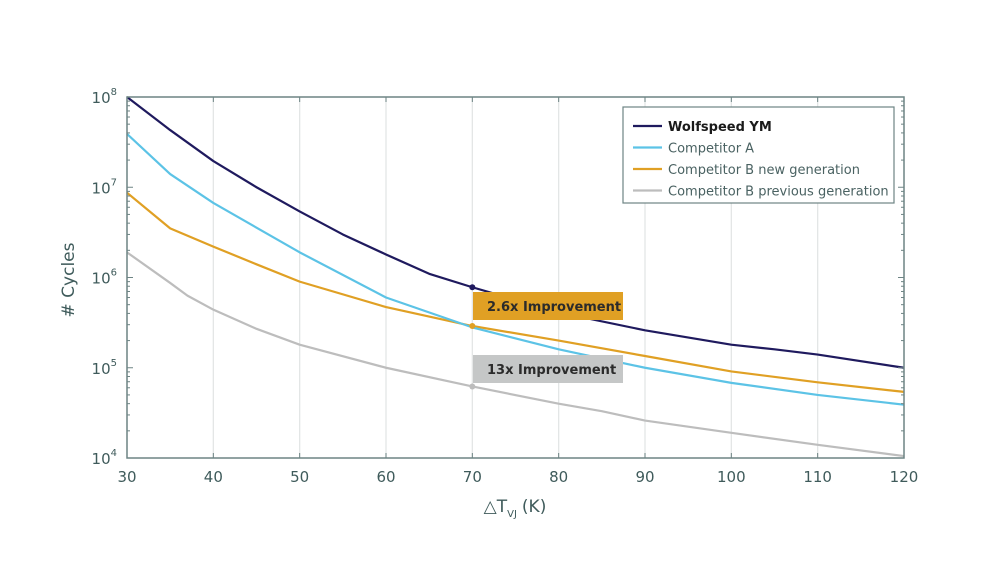 This screenshot has height=561, width=1000. What do you see at coordinates (299, 477) in the screenshot?
I see `x-tick-label: 50` at bounding box center [299, 477].